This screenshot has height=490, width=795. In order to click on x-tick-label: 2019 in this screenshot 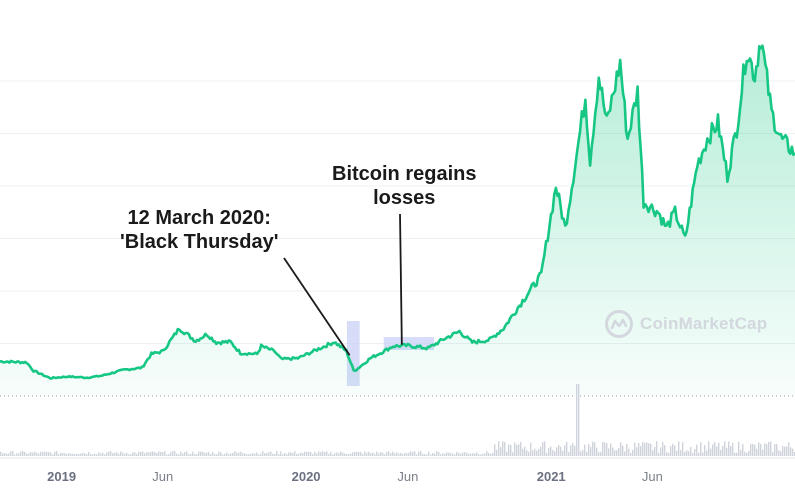, I will do `click(61, 476)`.